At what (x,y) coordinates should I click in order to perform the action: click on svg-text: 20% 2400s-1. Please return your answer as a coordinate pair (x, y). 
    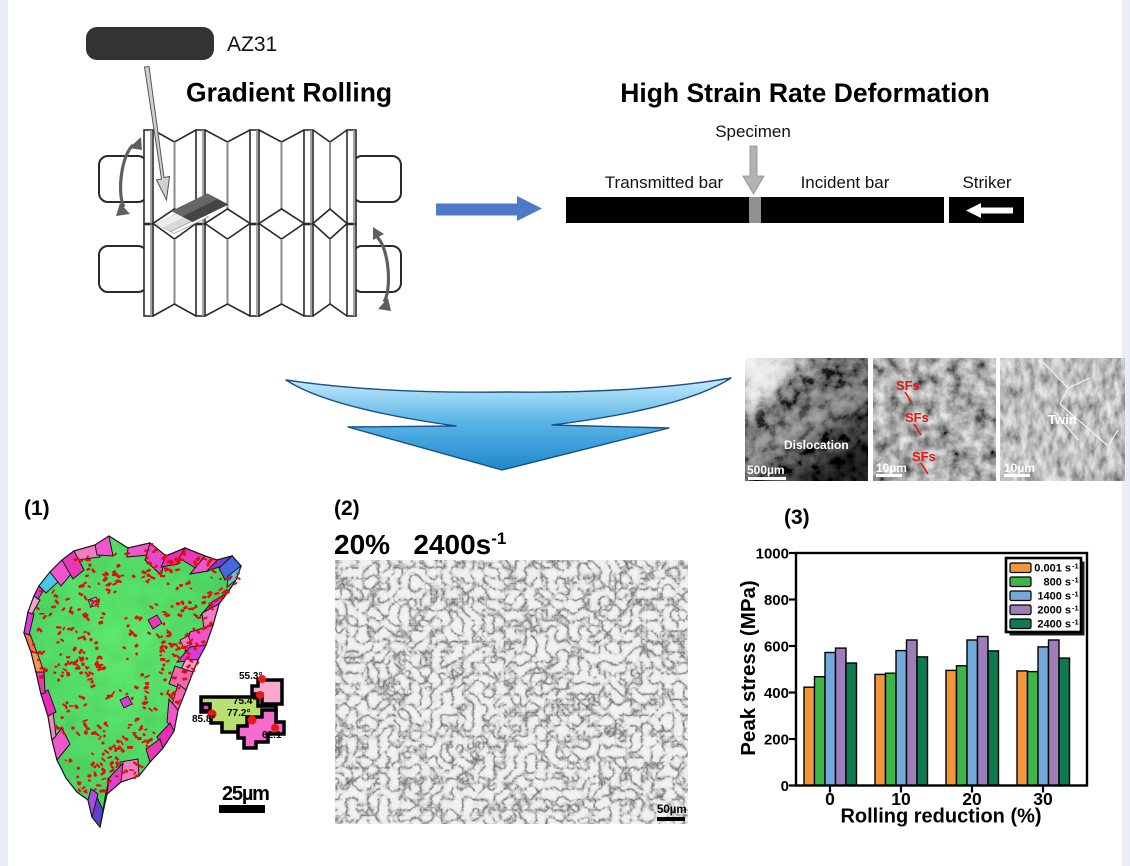
    Looking at the image, I should click on (420, 544).